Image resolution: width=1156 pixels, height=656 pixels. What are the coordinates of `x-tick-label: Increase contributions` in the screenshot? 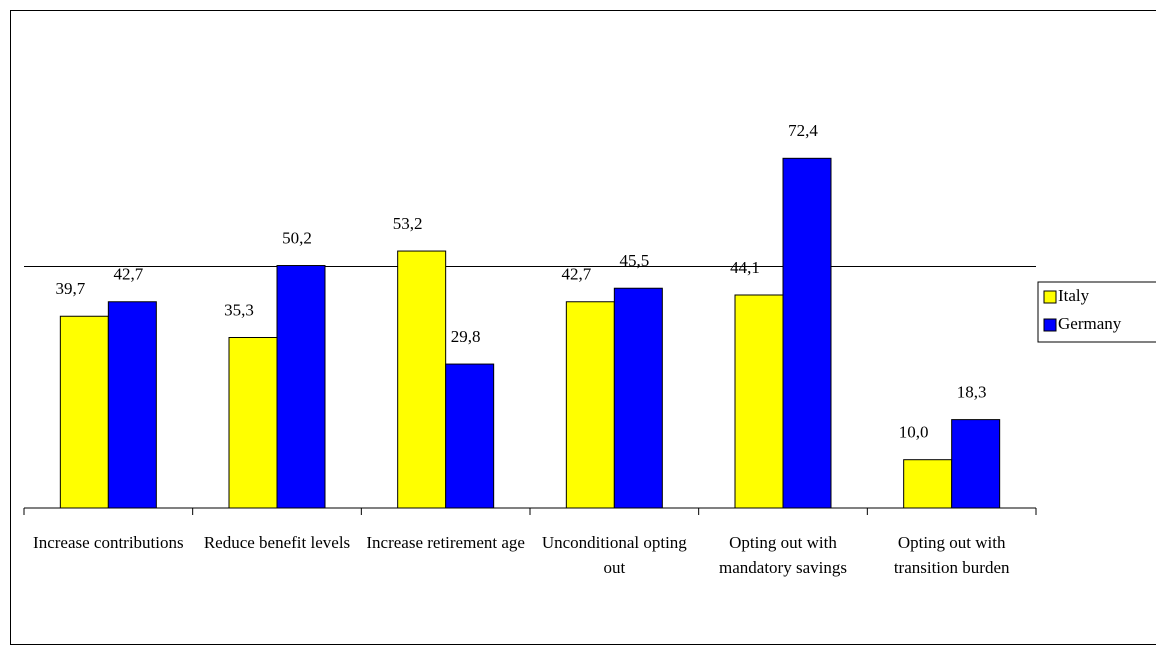 It's located at (108, 542).